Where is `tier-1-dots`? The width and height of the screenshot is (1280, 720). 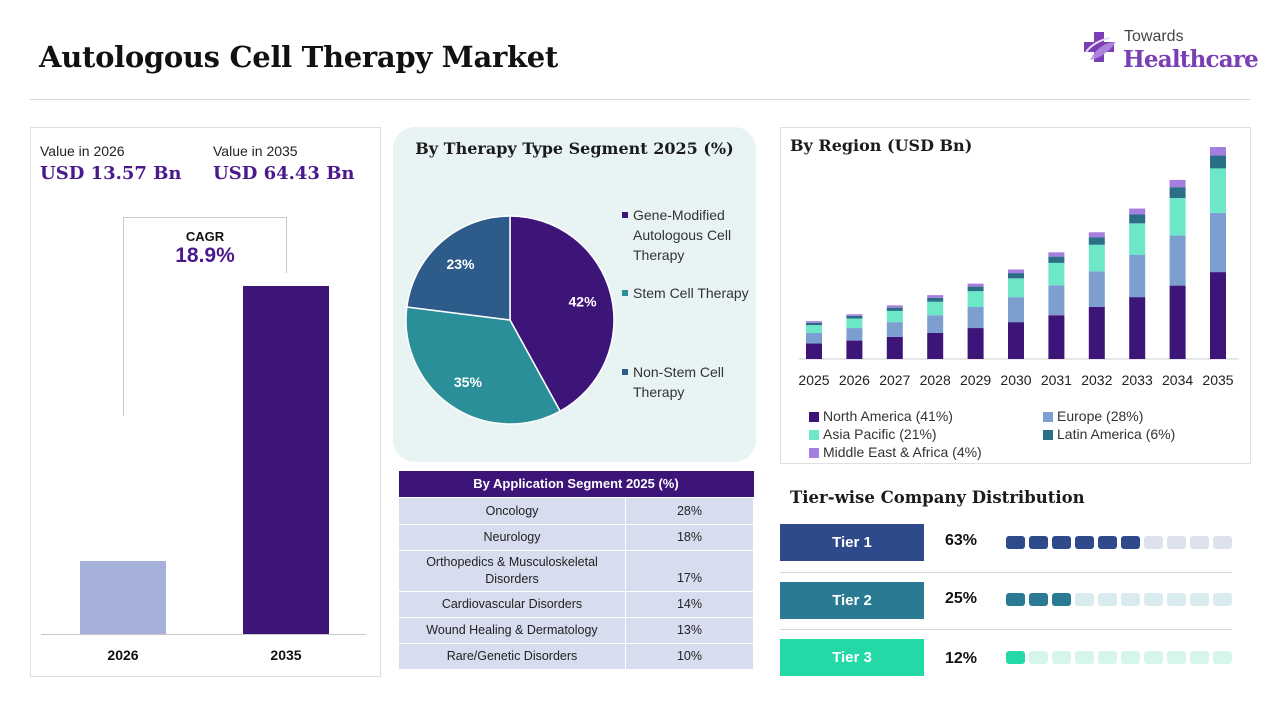 tier-1-dots is located at coordinates (1119, 543).